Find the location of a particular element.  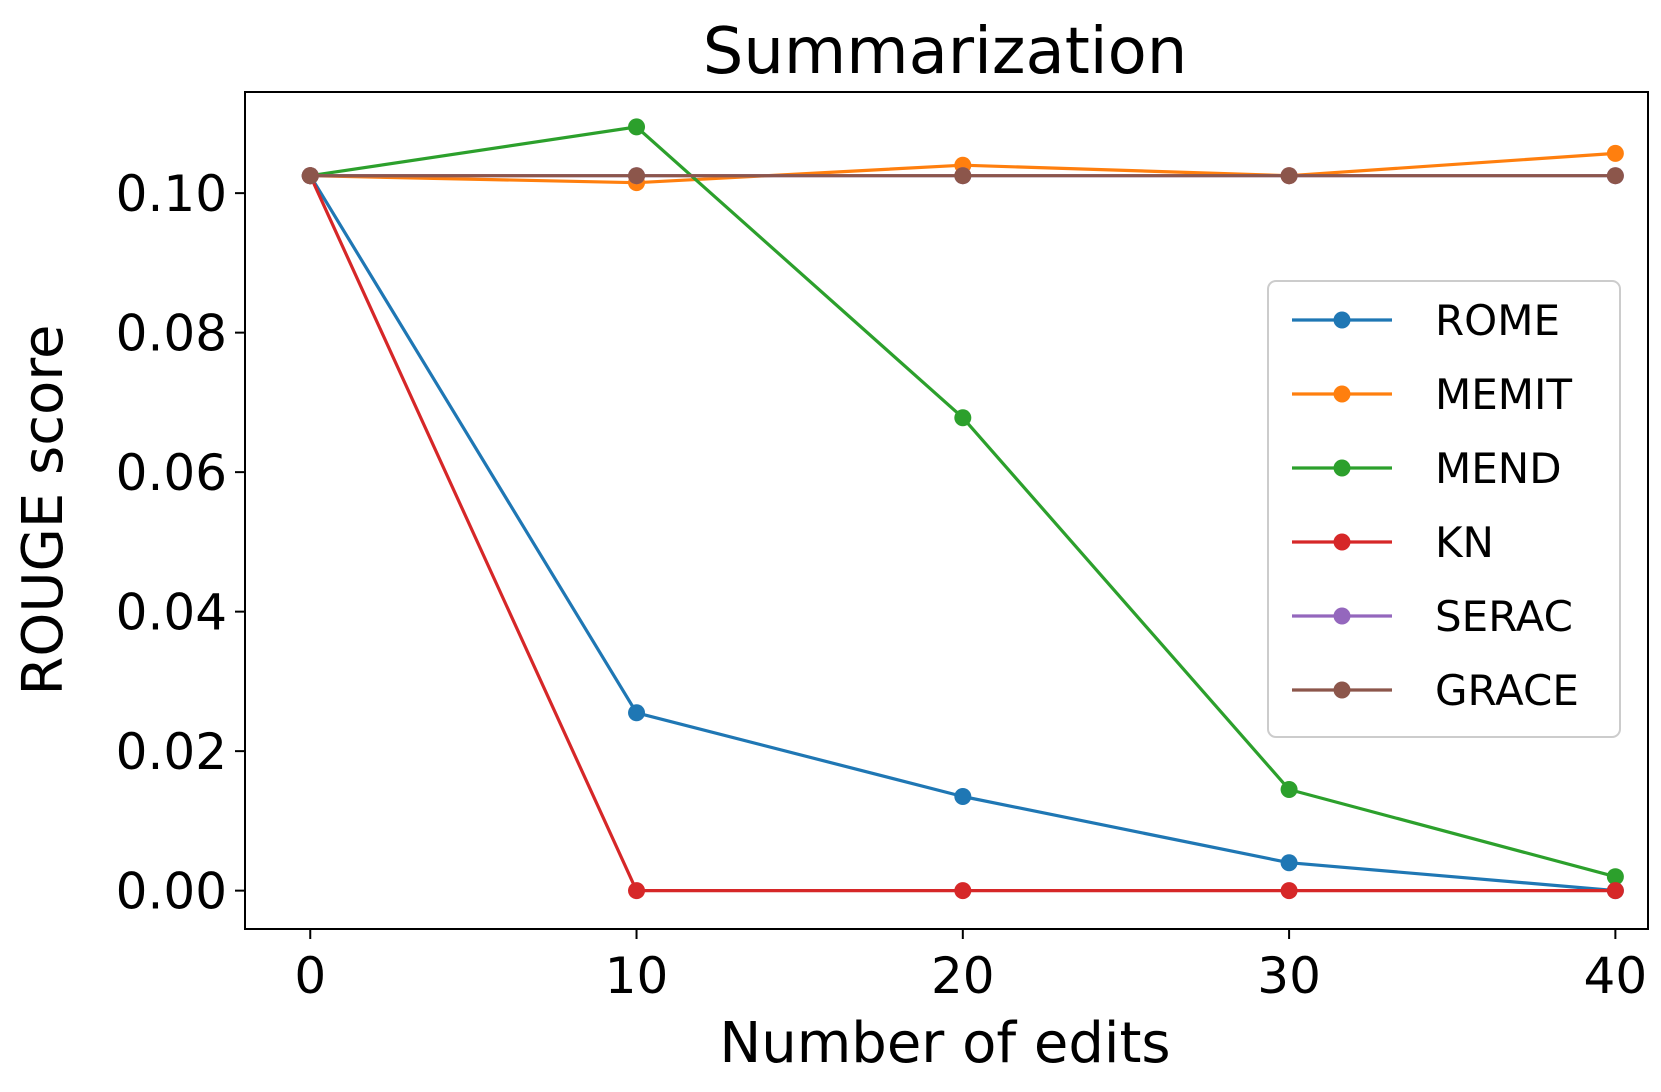

series-grace is located at coordinates (962, 176).